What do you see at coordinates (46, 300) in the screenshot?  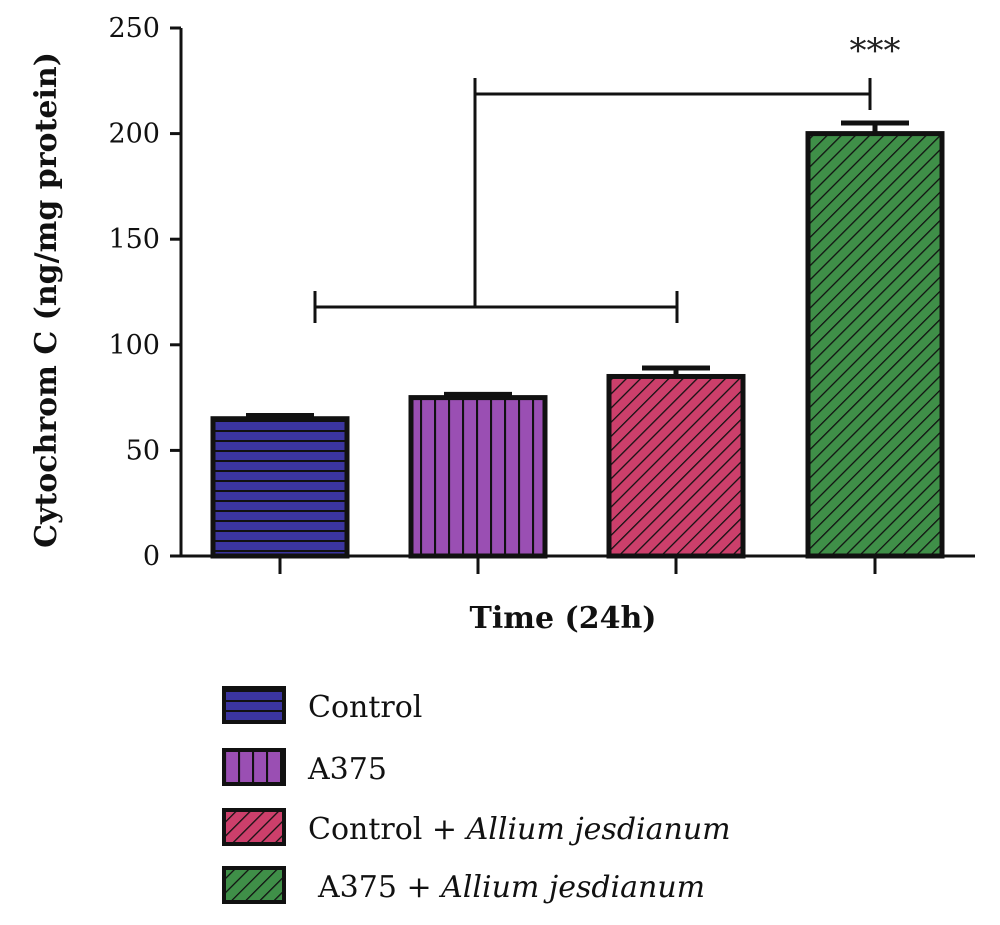 I see `y-axis-title: Cytochrom C (ng/mg protein)` at bounding box center [46, 300].